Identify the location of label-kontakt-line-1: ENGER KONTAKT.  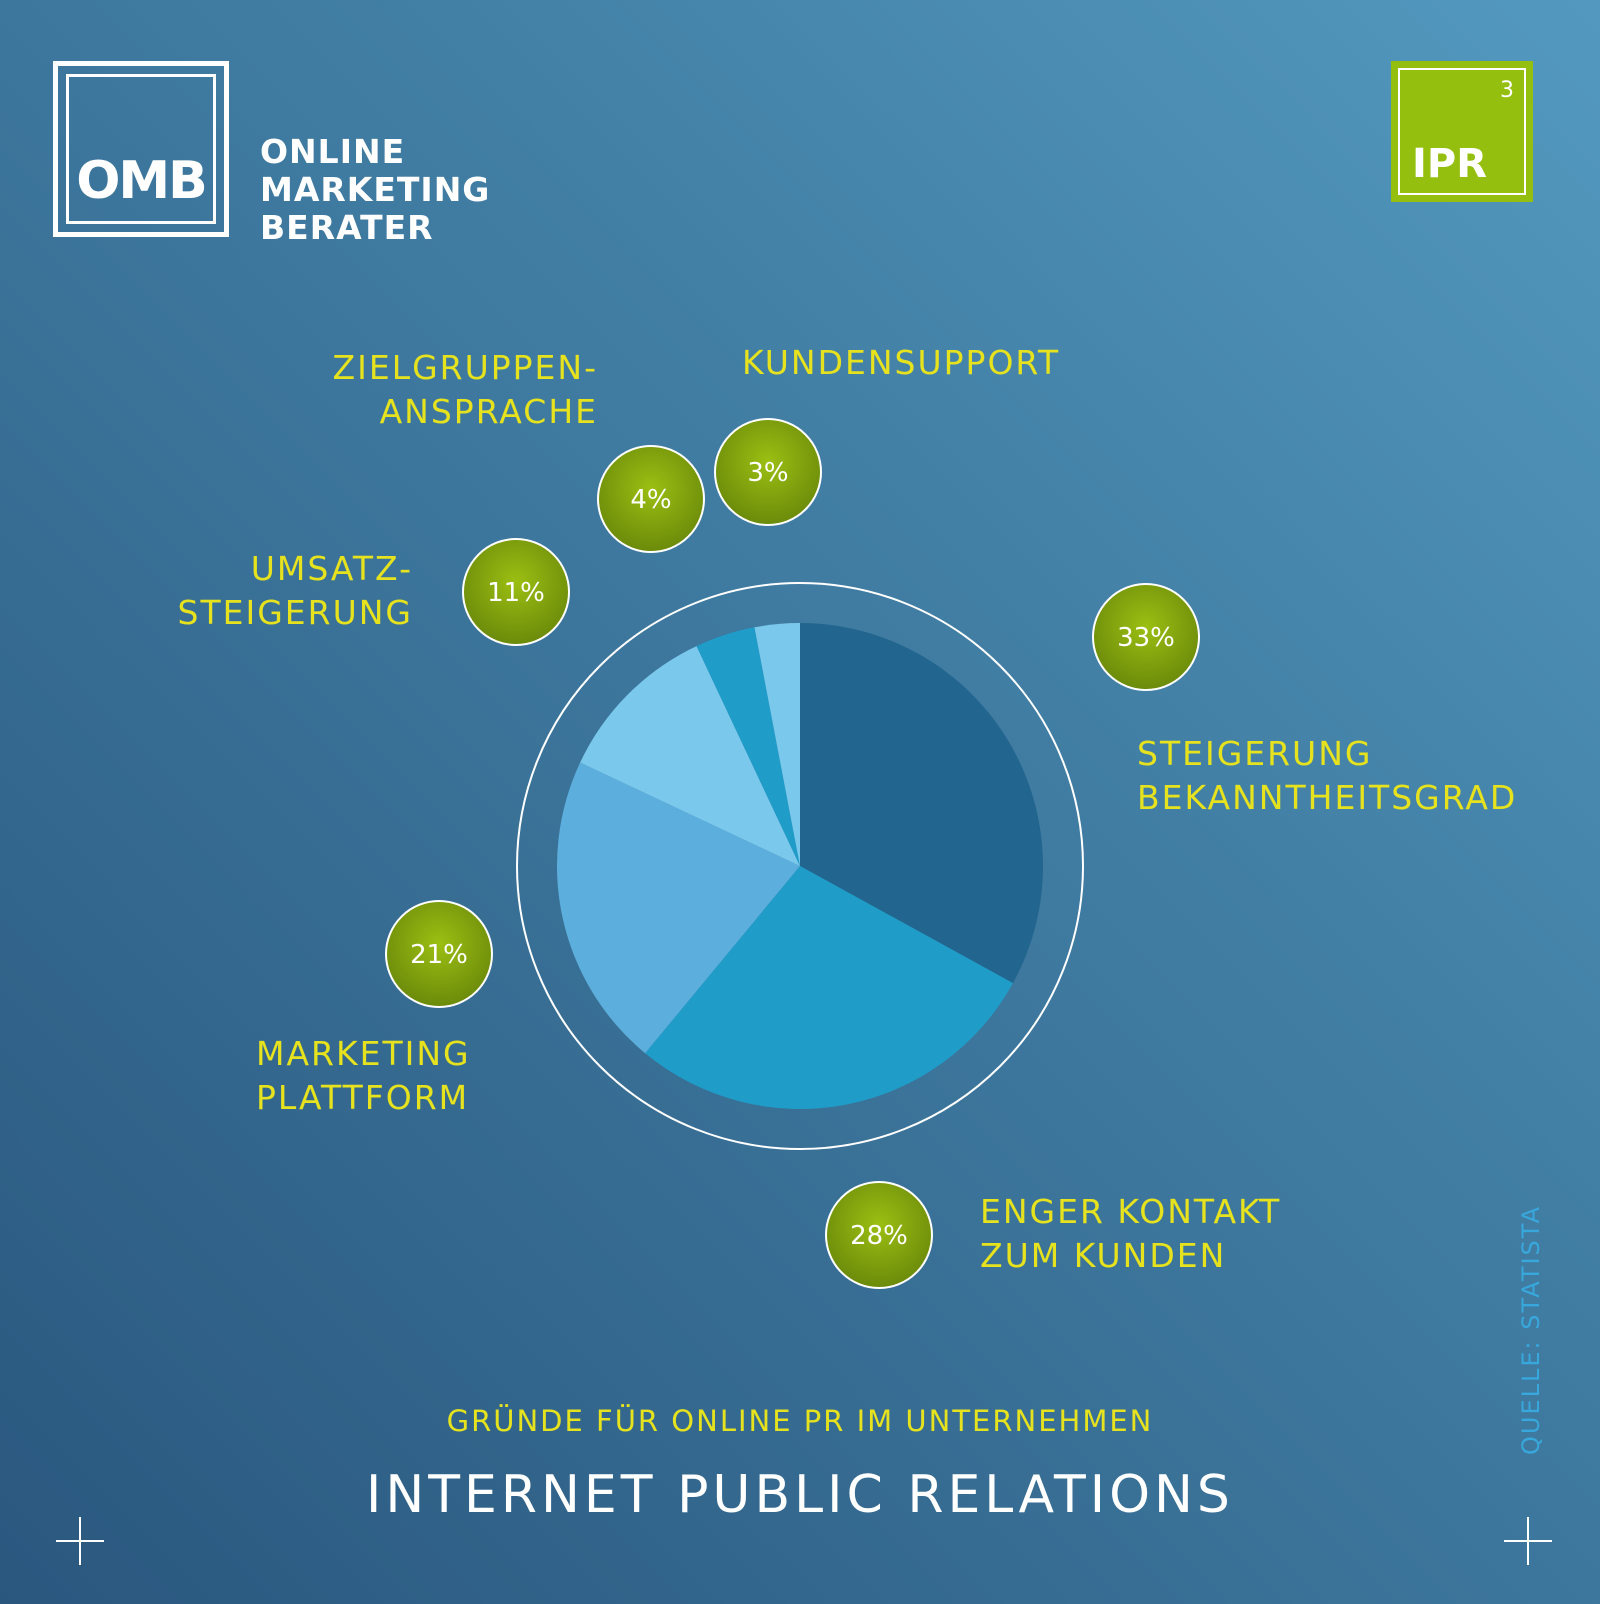
(1131, 1211).